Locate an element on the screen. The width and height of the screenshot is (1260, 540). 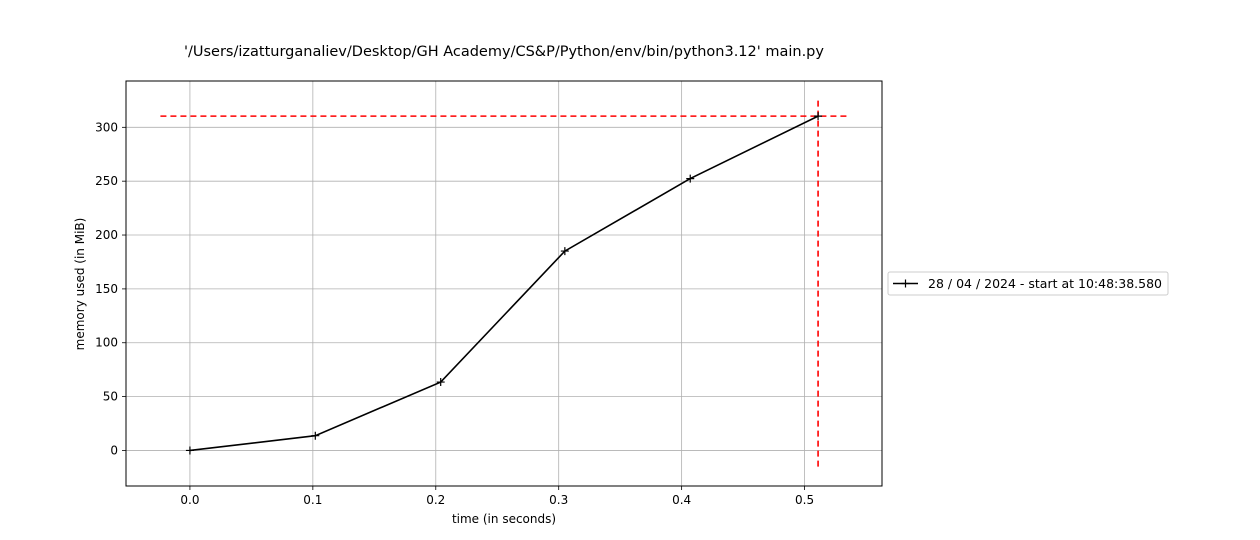
legend-box is located at coordinates (1028, 283).